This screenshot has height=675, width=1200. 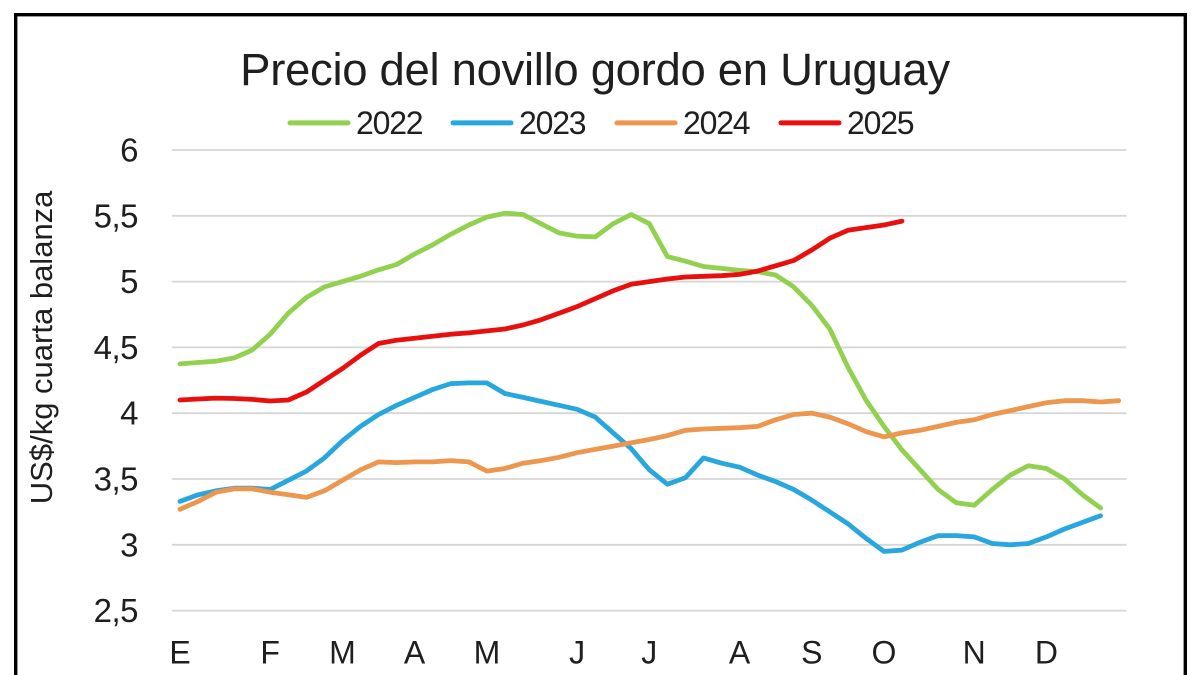 I want to click on svg-text:Precio del novillo gordo en Ur: Precio del novillo gordo en Uruguay, so click(x=595, y=69).